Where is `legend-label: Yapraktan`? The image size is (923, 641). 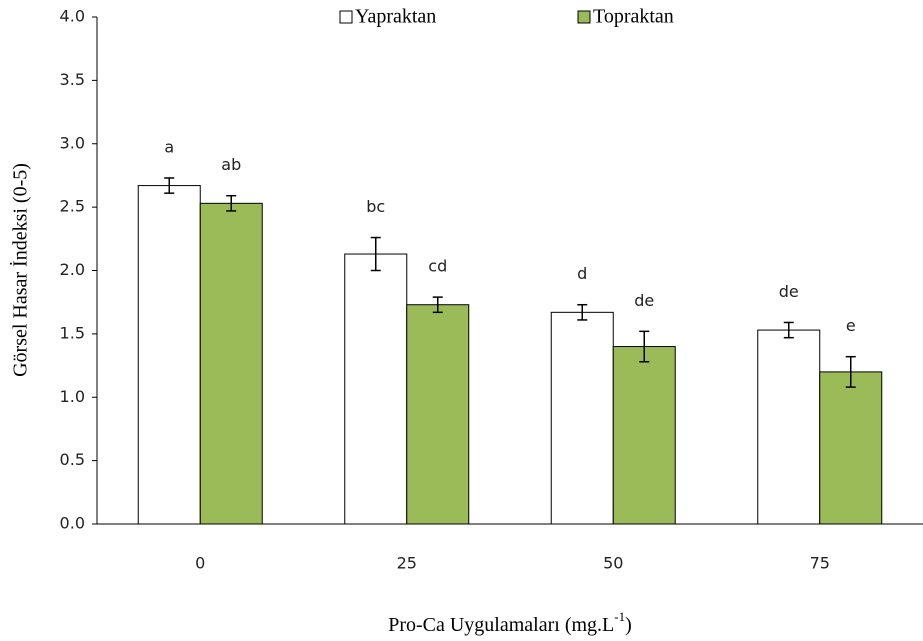
legend-label: Yapraktan is located at coordinates (395, 17).